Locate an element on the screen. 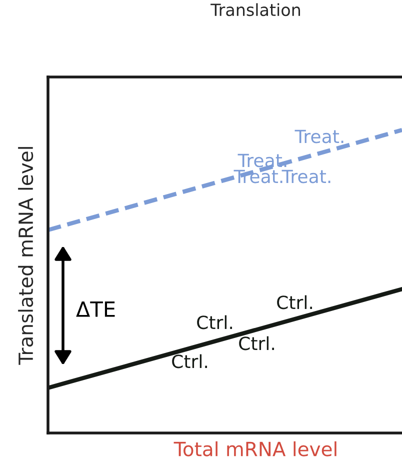  y-axis-title: Translated mRNA level is located at coordinates (26, 256).